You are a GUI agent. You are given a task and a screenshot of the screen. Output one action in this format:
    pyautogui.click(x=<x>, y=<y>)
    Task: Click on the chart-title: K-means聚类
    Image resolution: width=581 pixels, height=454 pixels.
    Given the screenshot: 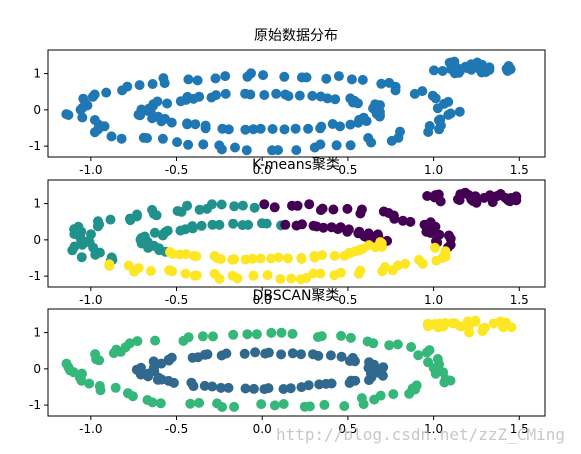 What is the action you would take?
    pyautogui.click(x=296, y=165)
    